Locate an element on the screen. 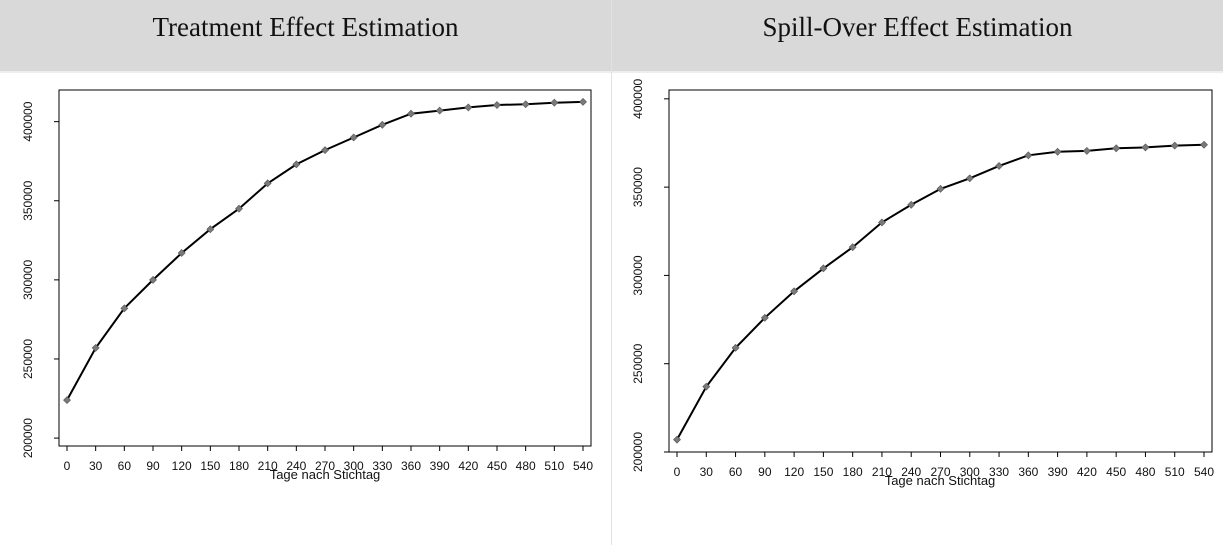 The height and width of the screenshot is (545, 1223). treatment-header: Treatment Effect Estimation is located at coordinates (305, 35).